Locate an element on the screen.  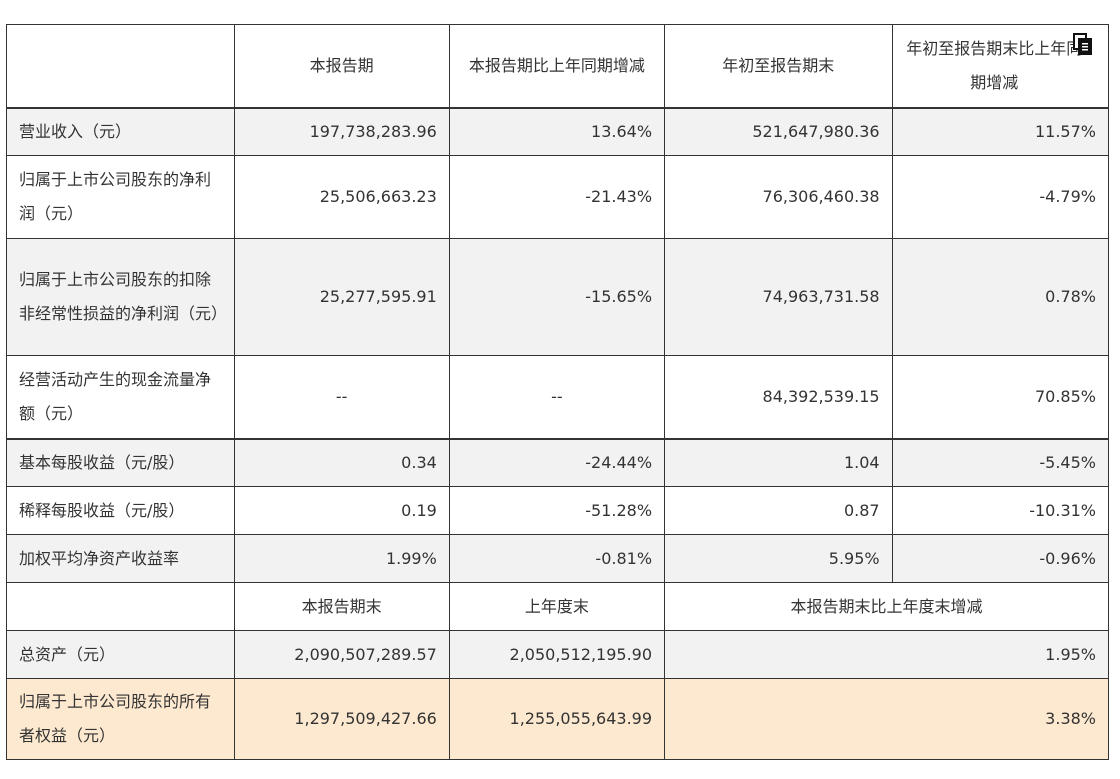
cell-value: 25,506,663.23 is located at coordinates (341, 197).